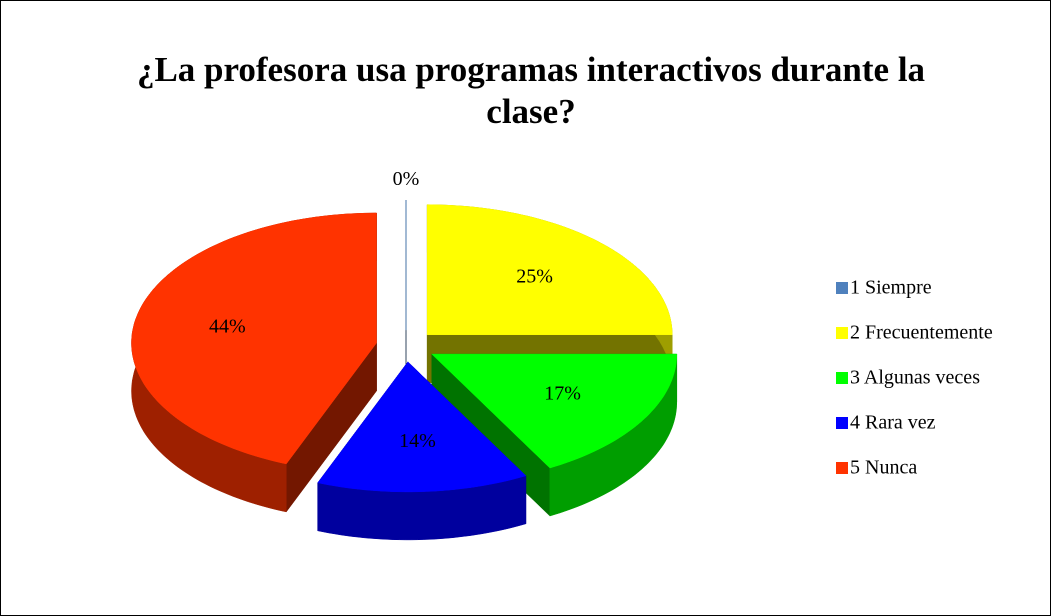  I want to click on data-label: 44%, so click(227, 327).